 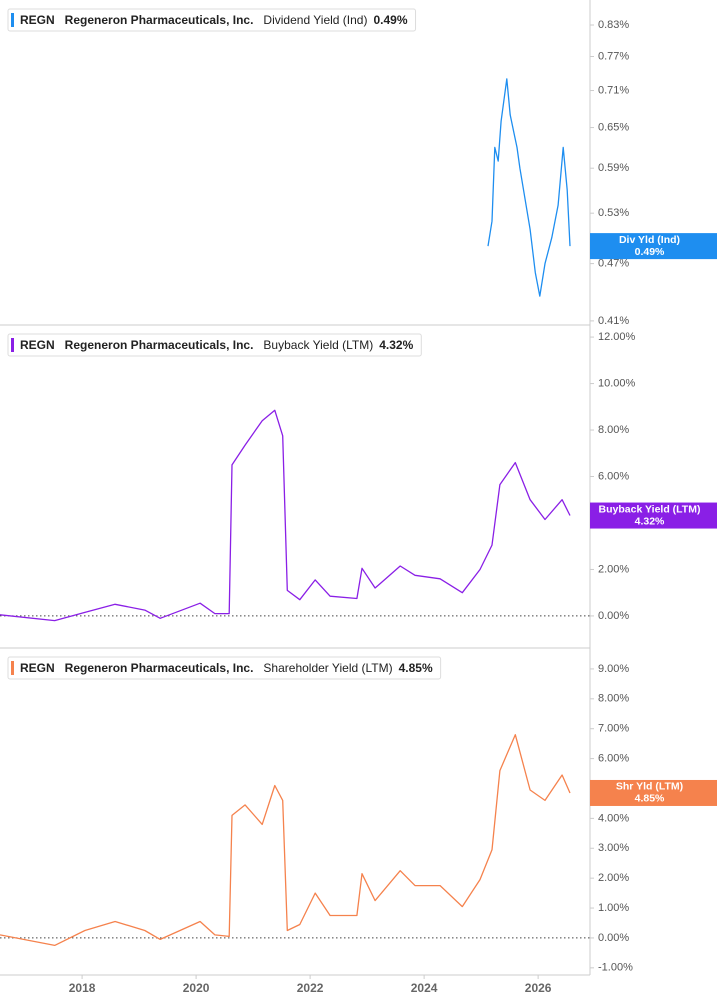 I want to click on y-tick-label: 0.71%, so click(x=613, y=90).